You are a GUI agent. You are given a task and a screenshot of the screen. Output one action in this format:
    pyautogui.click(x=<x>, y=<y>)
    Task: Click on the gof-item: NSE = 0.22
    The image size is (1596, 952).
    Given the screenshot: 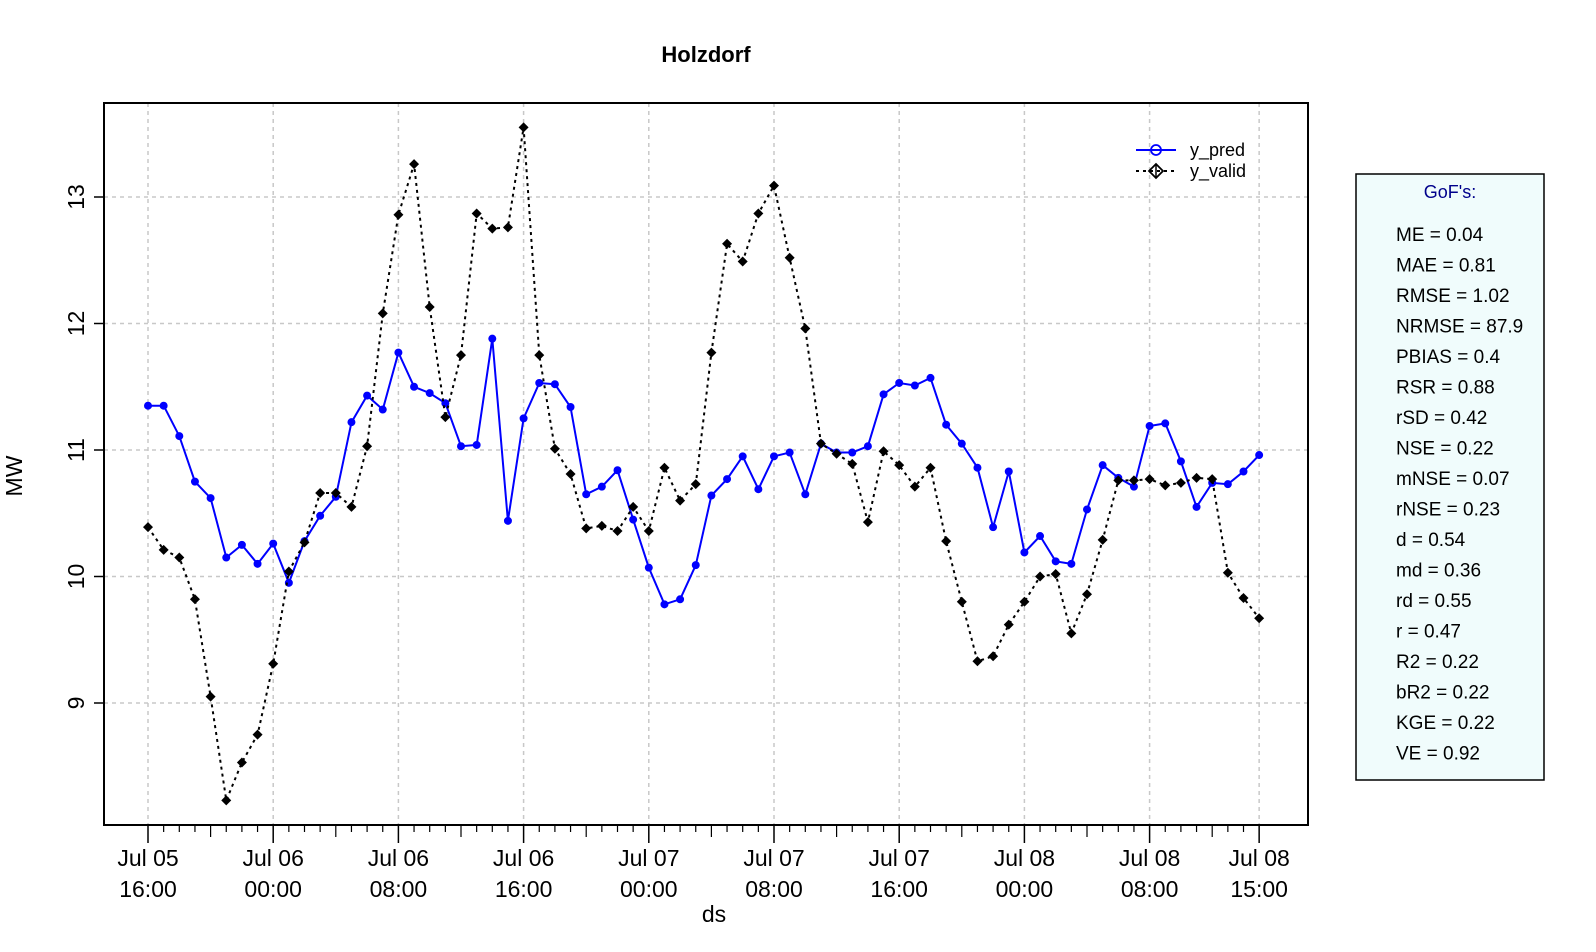 What is the action you would take?
    pyautogui.click(x=1445, y=449)
    